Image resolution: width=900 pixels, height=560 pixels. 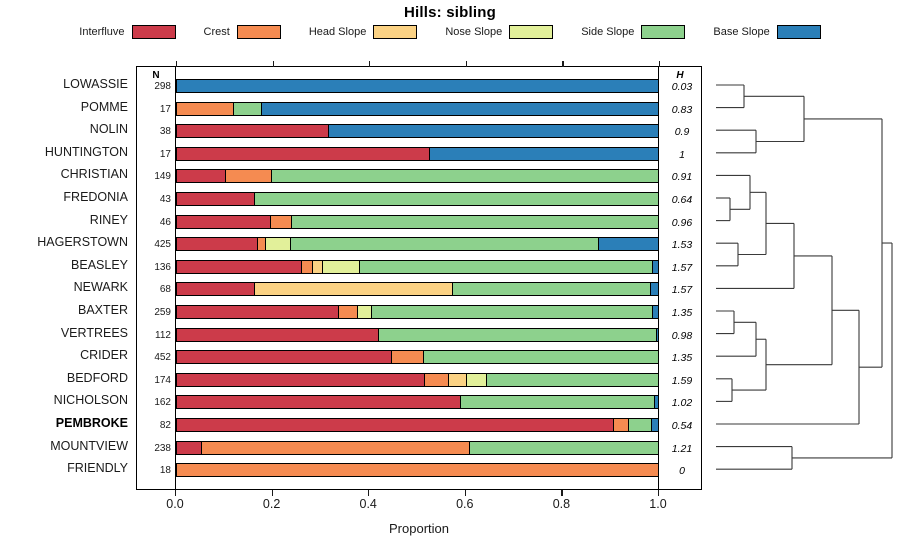 I want to click on category-label-bedford: BEDFORD, so click(x=97, y=377).